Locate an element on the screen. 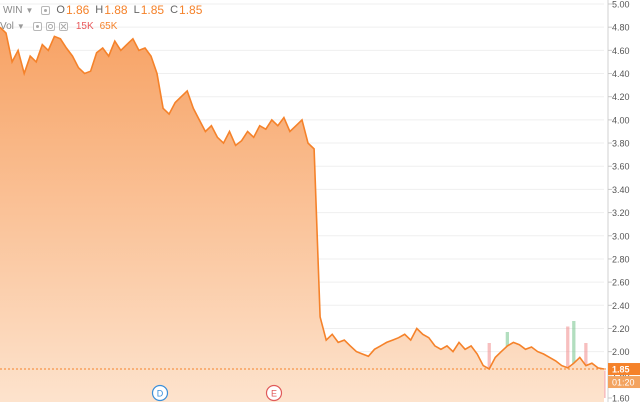 The width and height of the screenshot is (640, 402). event-marker-label: E is located at coordinates (274, 394).